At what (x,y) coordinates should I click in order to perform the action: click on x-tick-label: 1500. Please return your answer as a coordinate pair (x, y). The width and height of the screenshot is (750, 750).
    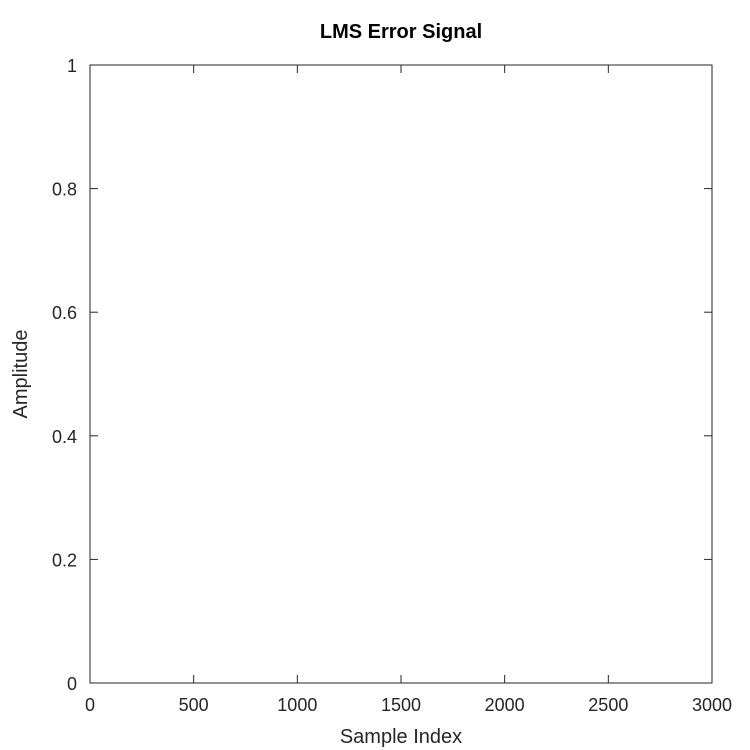
    Looking at the image, I should click on (401, 705).